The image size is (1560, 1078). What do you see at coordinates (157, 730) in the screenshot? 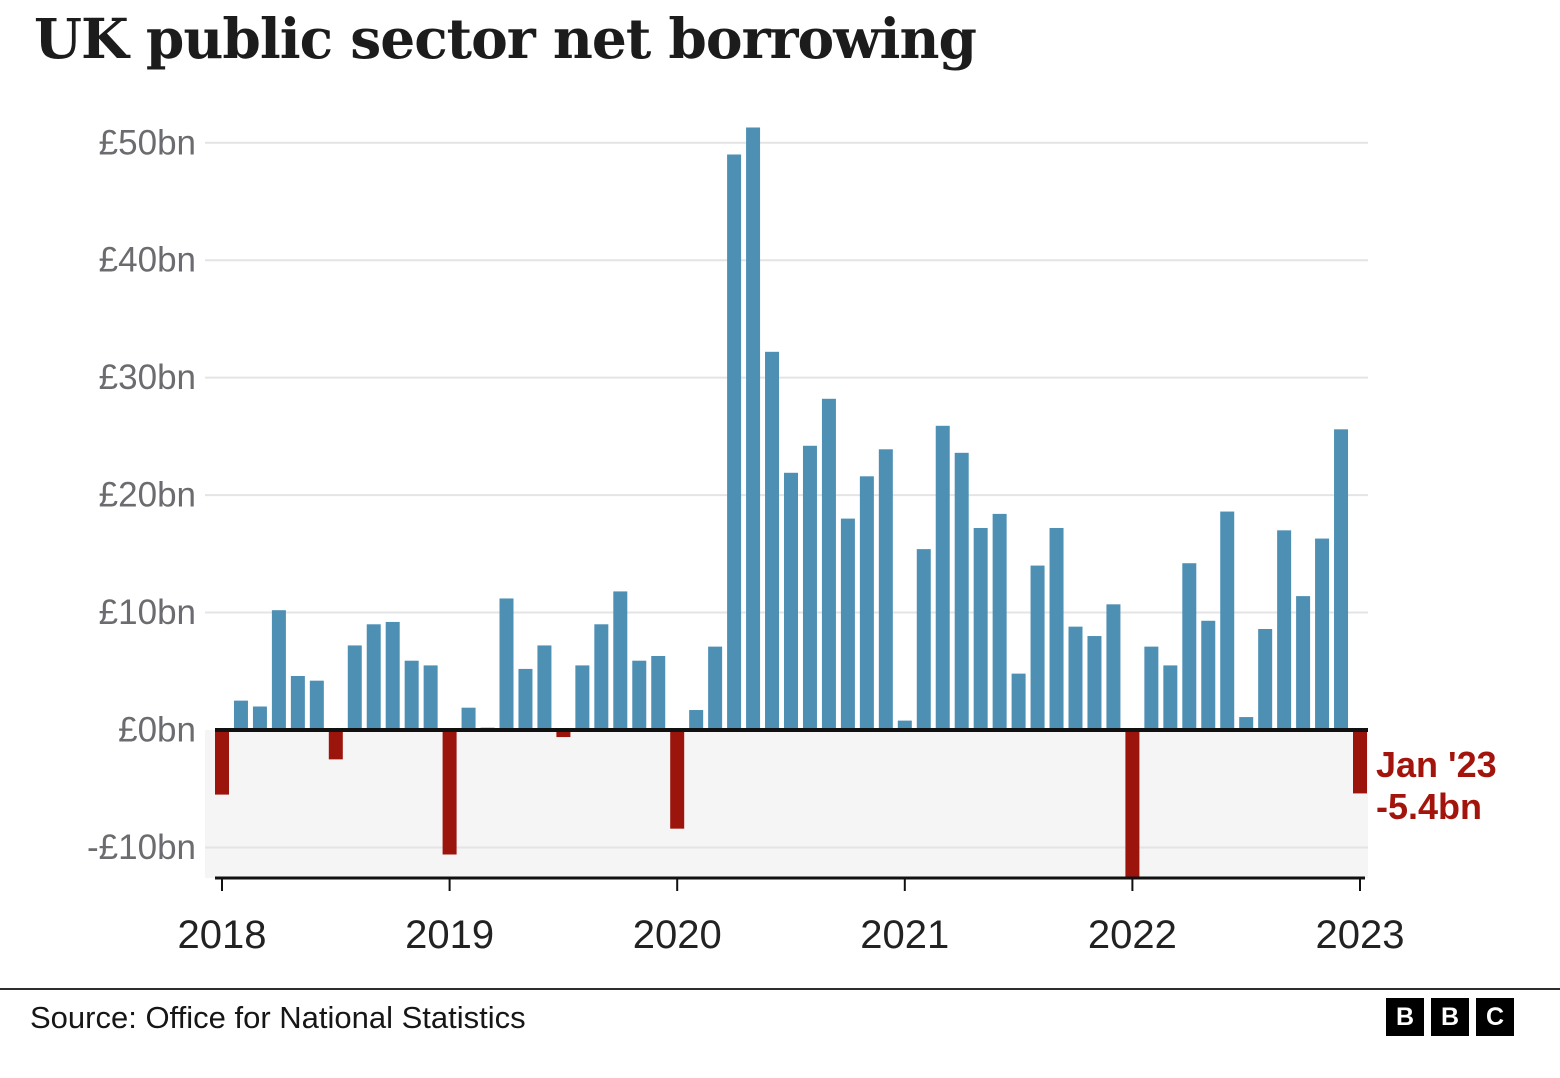
I see `y-axis-tick-label: £0bn` at bounding box center [157, 730].